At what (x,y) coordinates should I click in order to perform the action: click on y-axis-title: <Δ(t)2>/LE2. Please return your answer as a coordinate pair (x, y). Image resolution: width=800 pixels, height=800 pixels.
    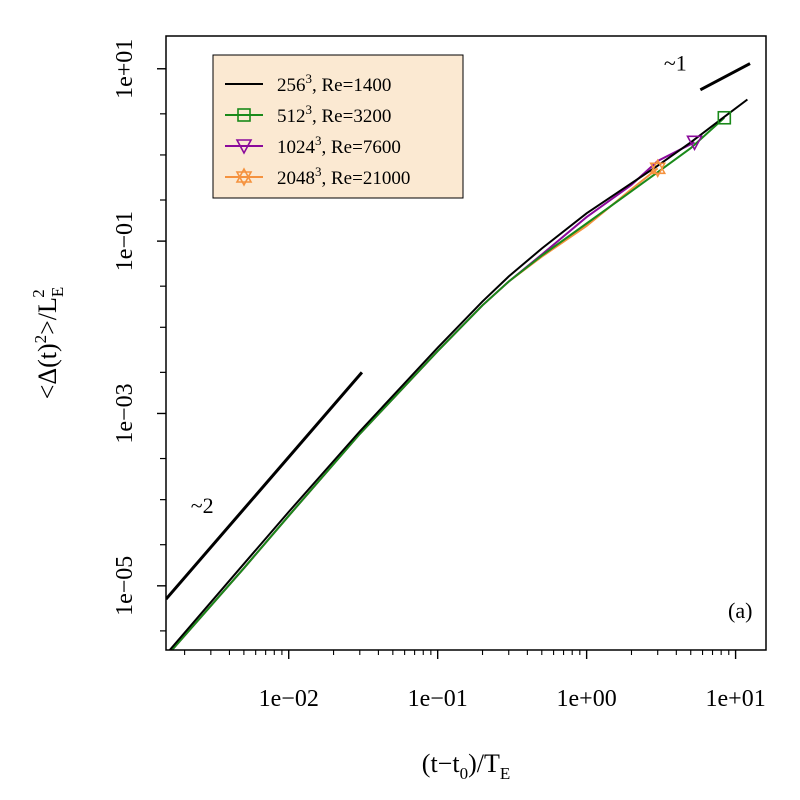
    Looking at the image, I should click on (48, 343).